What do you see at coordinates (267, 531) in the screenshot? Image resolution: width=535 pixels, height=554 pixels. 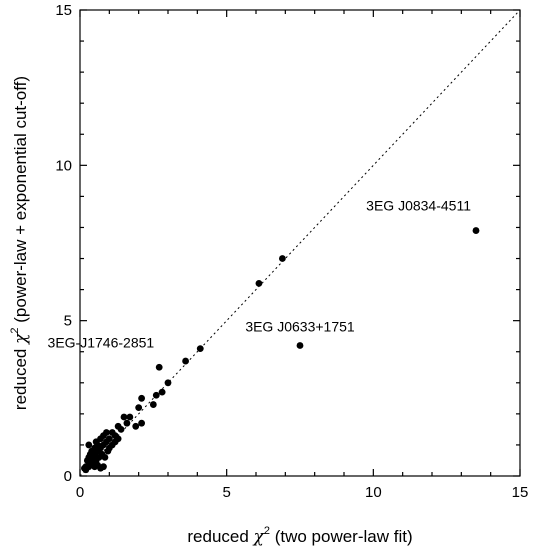 I see `x-axis-title-sup: 2` at bounding box center [267, 531].